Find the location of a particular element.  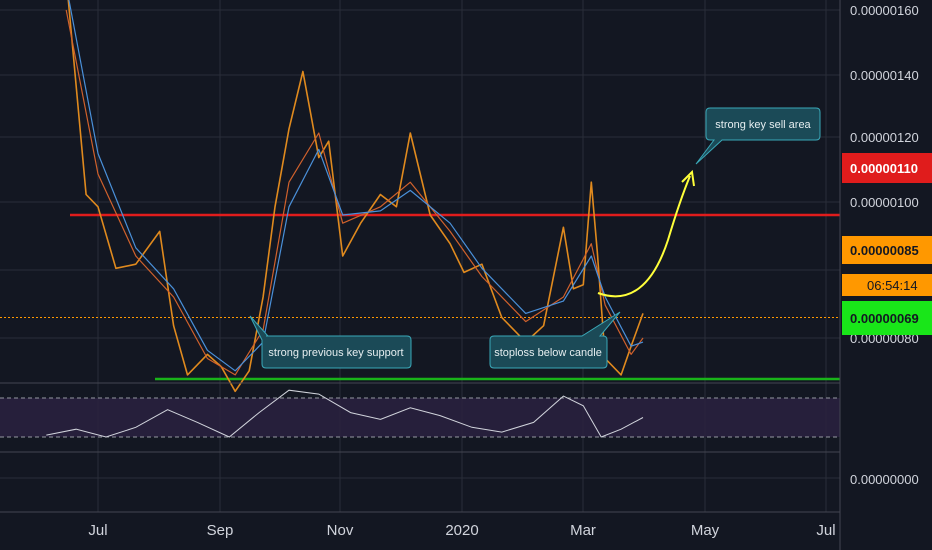

price-tick: 0.00000160 is located at coordinates (884, 10).